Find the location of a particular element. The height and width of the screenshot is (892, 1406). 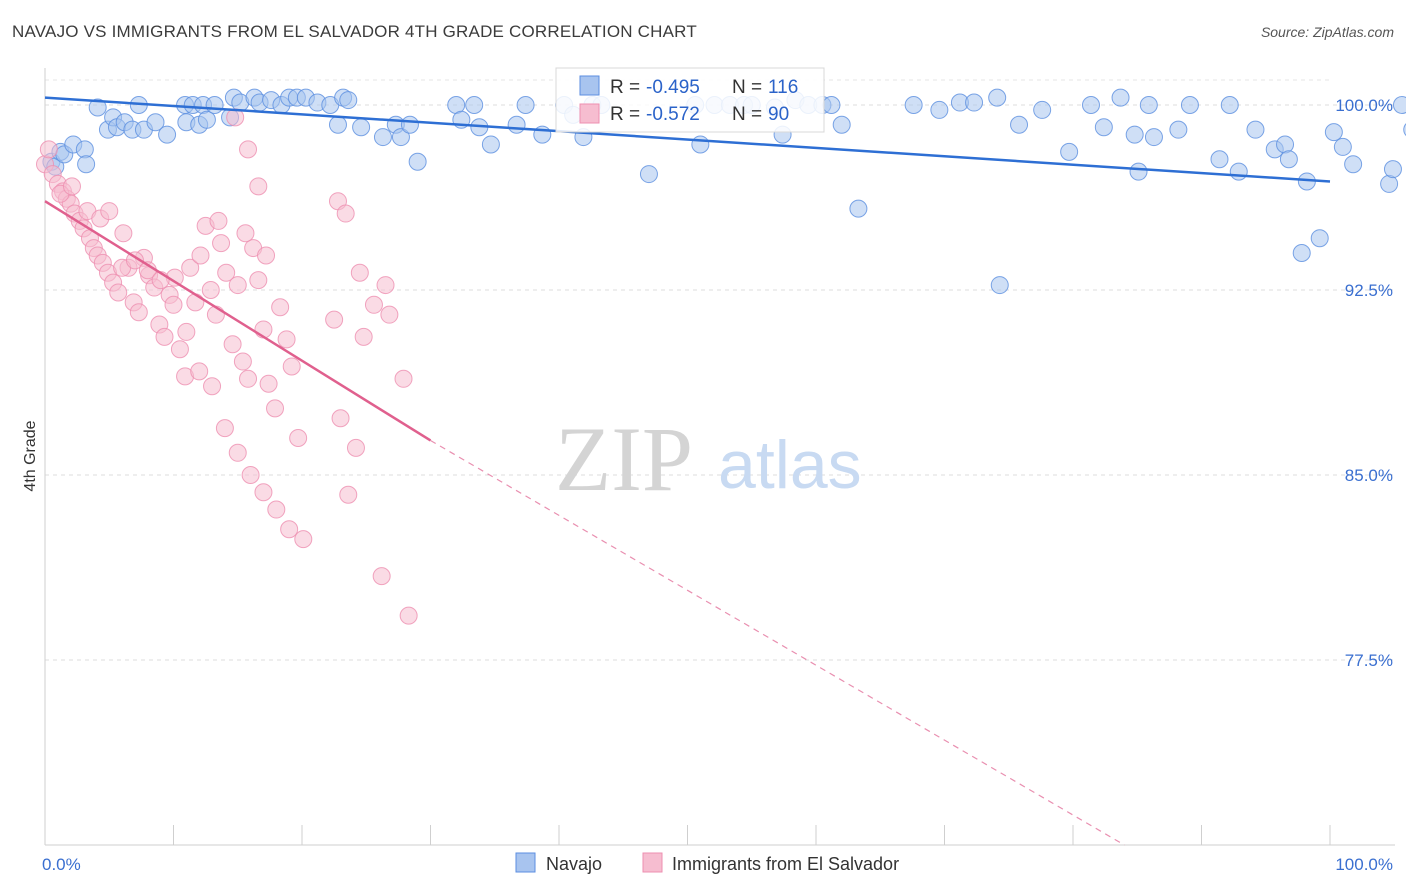

y-tick-label-1: 92.5% is located at coordinates (1369, 290).